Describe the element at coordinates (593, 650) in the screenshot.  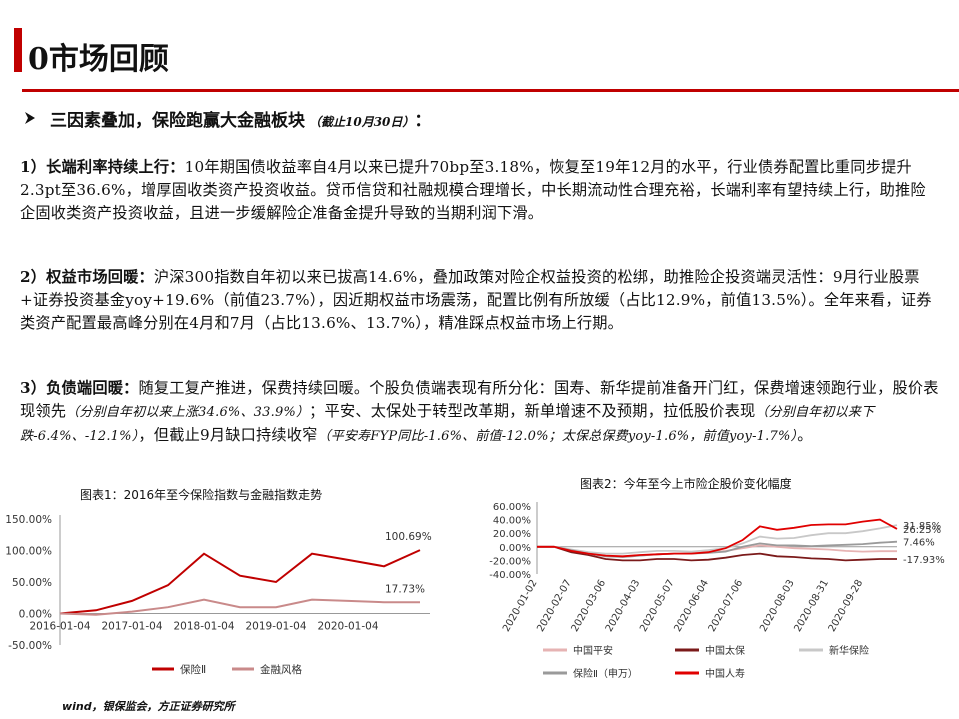
I see `chart2-legend-label: 中国平安` at that location.